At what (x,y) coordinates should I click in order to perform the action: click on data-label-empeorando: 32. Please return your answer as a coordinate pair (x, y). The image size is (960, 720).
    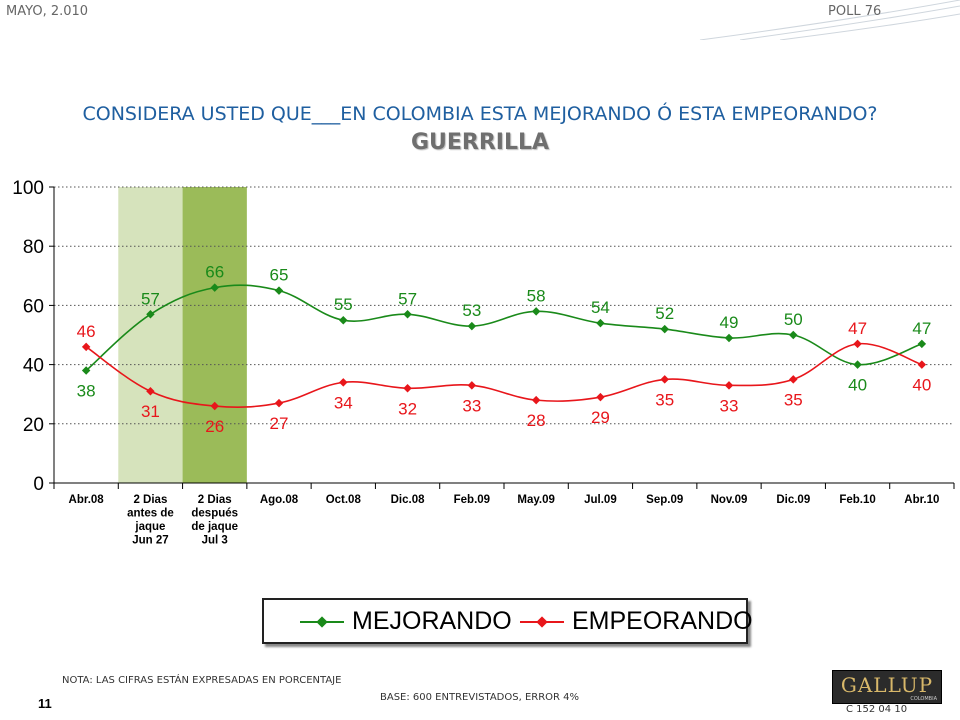
    Looking at the image, I should click on (407, 408).